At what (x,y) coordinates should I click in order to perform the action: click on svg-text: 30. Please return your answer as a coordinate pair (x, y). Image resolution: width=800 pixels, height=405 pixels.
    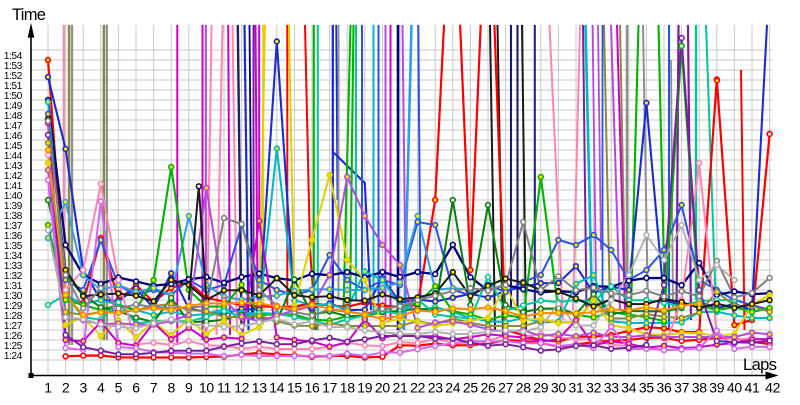
    Looking at the image, I should click on (558, 388).